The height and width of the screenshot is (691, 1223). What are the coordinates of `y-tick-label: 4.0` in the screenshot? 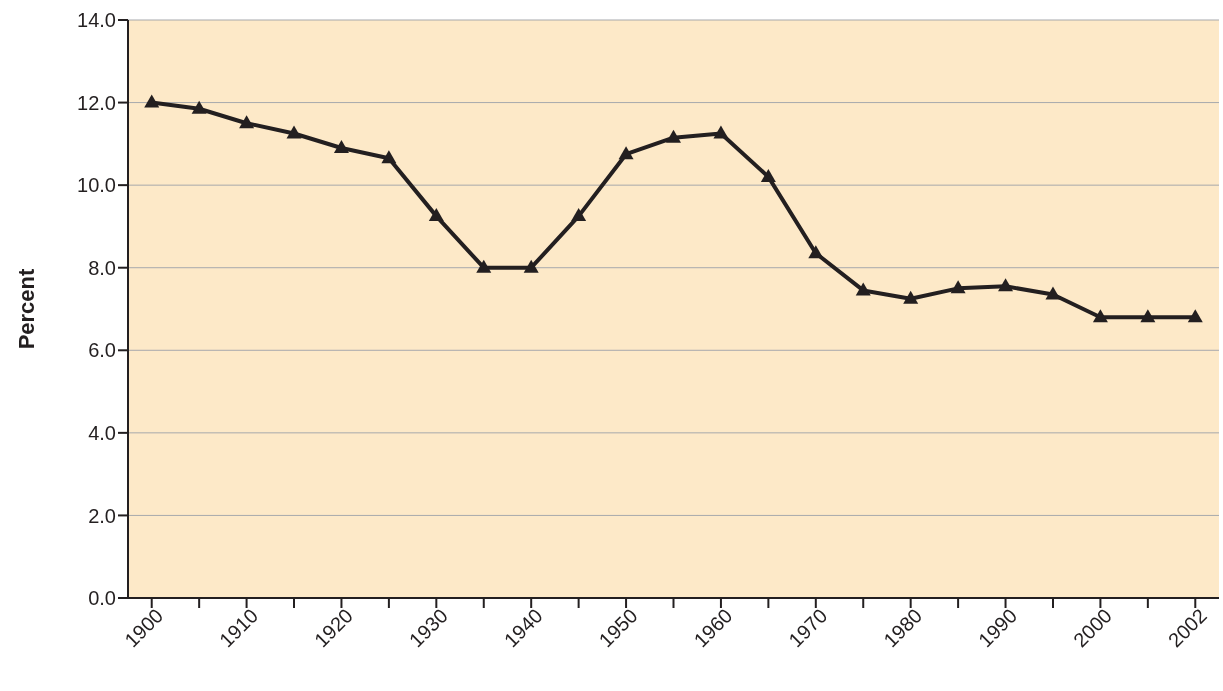 It's located at (102, 432).